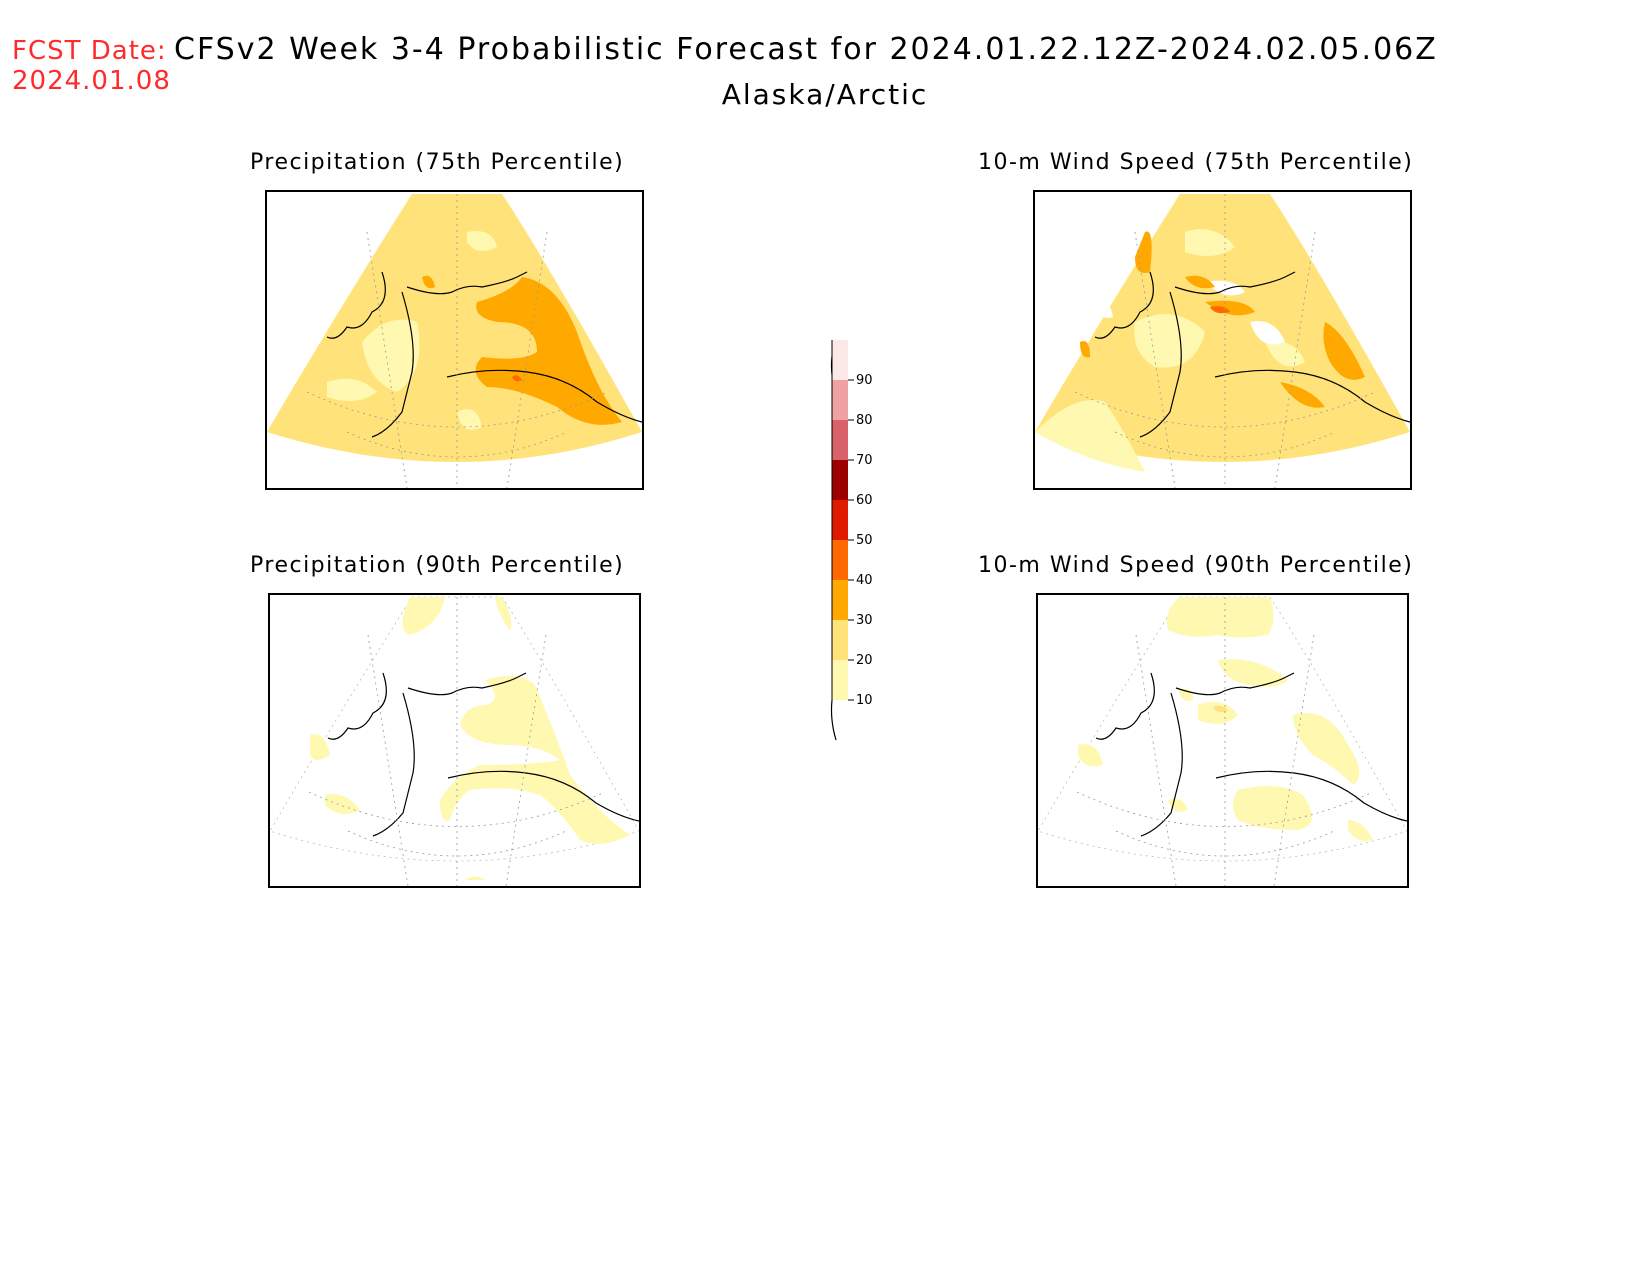  What do you see at coordinates (864, 420) in the screenshot?
I see `colorbar-label-80: 80` at bounding box center [864, 420].